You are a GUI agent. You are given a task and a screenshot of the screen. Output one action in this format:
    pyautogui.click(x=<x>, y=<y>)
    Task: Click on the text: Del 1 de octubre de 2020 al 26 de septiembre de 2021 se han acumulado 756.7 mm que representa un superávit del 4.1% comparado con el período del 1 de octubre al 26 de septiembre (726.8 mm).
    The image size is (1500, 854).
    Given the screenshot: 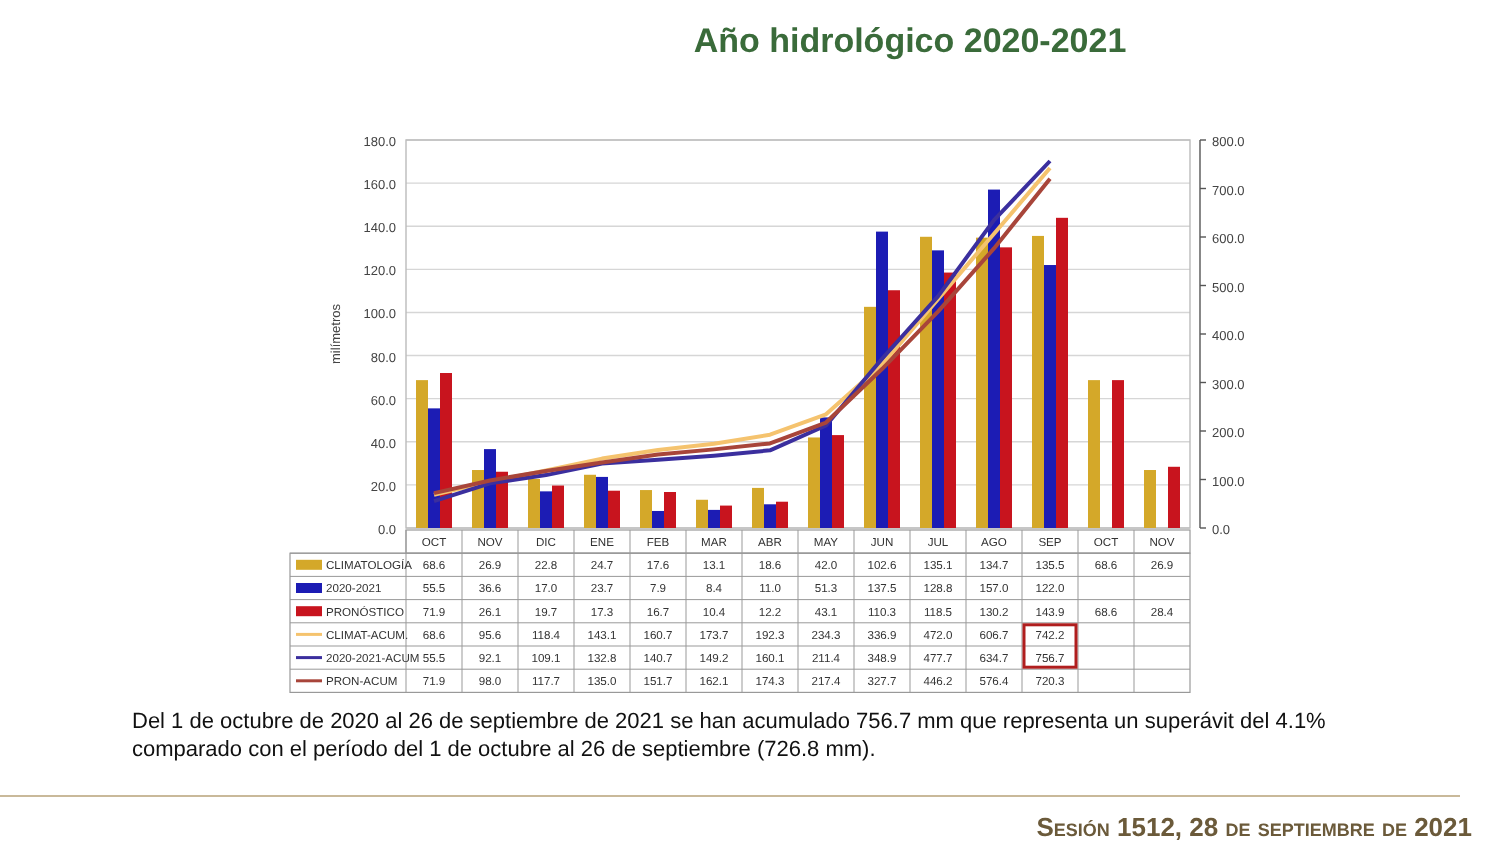 What is the action you would take?
    pyautogui.click(x=730, y=736)
    